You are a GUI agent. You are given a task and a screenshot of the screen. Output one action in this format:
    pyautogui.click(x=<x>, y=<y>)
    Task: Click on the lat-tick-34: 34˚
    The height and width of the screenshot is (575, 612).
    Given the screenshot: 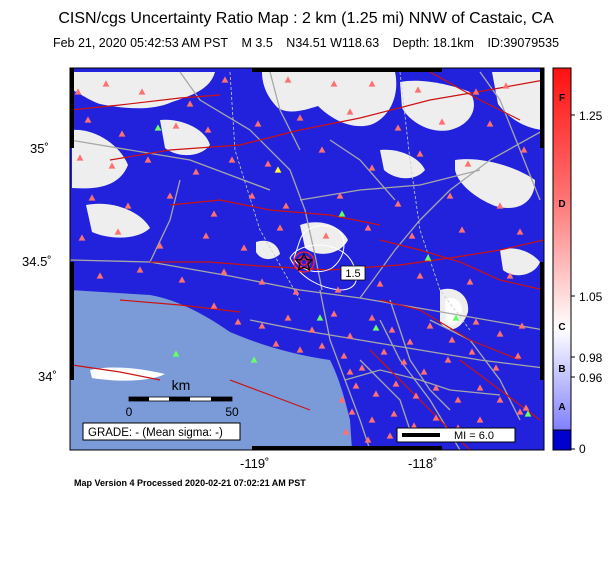 What is the action you would take?
    pyautogui.click(x=47, y=376)
    